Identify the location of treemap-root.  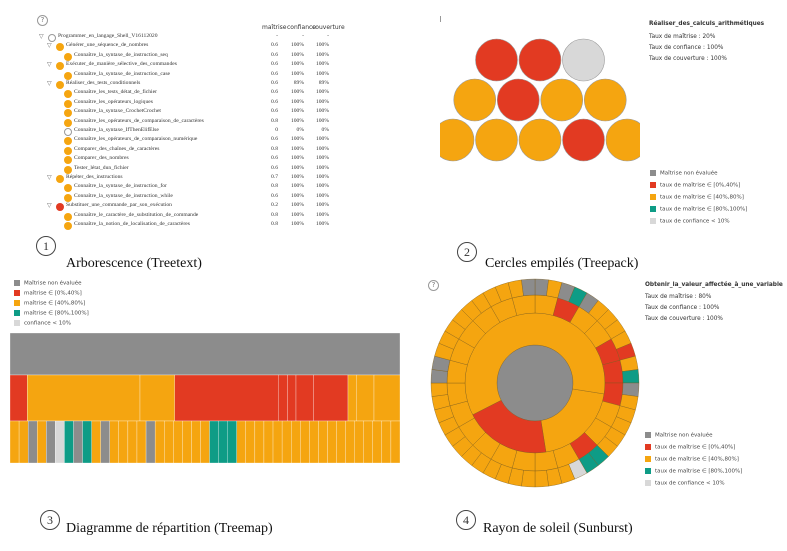
(205, 354).